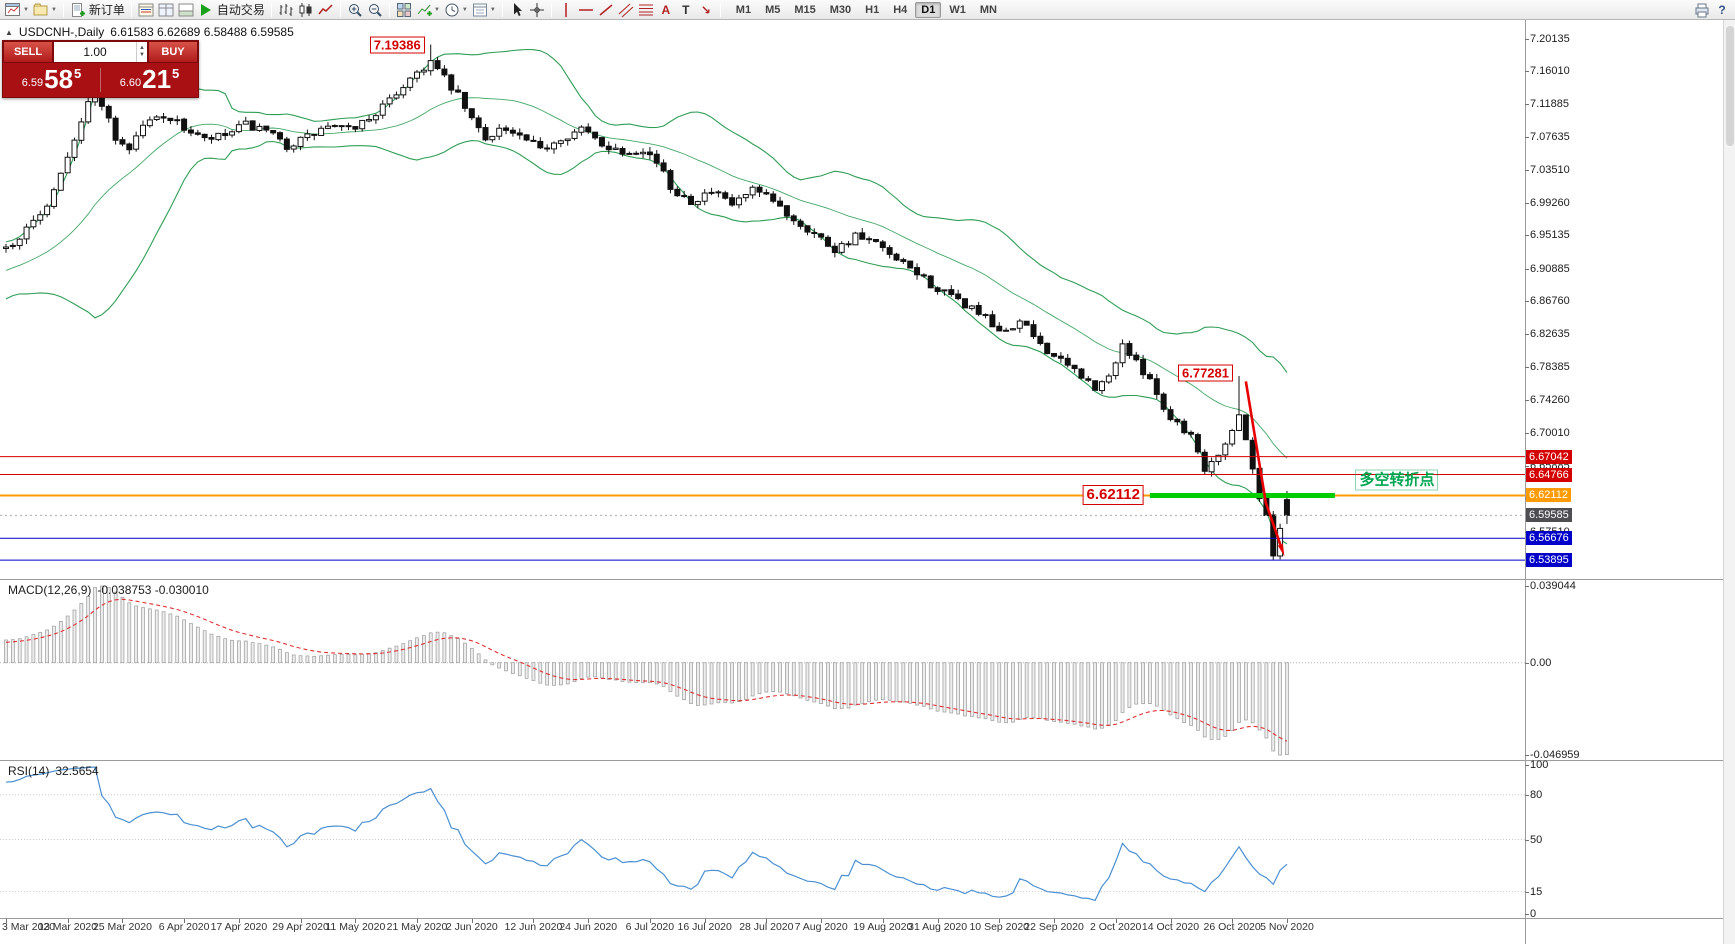 Image resolution: width=1735 pixels, height=944 pixels. What do you see at coordinates (1113, 495) in the screenshot?
I see `price-annotation-pivot-6-62112: 6.62112` at bounding box center [1113, 495].